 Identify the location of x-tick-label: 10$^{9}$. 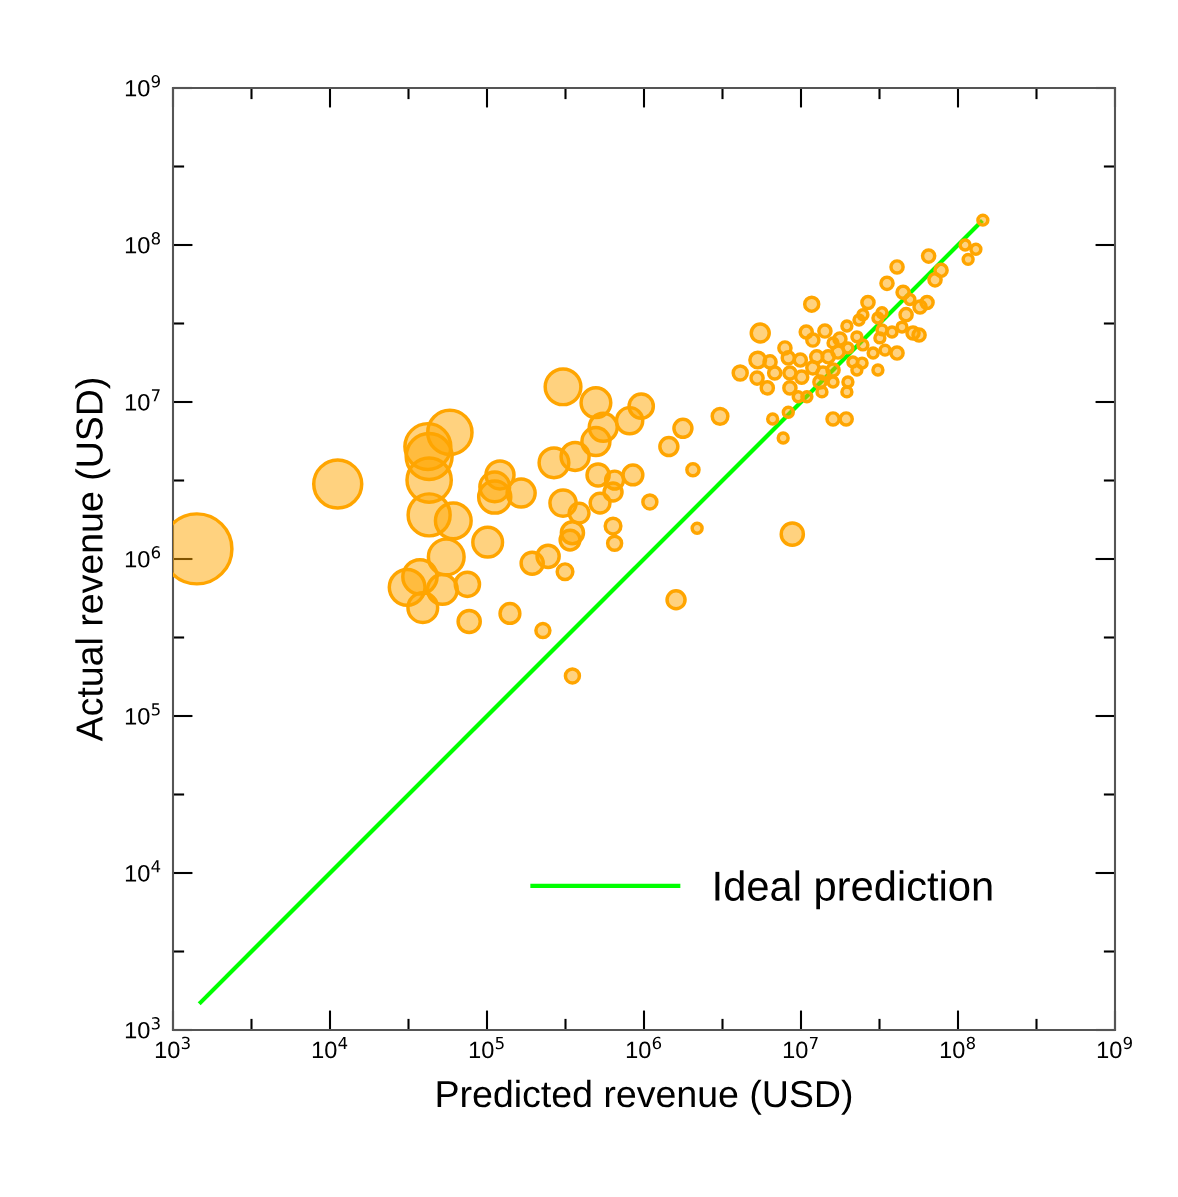
(1114, 1047).